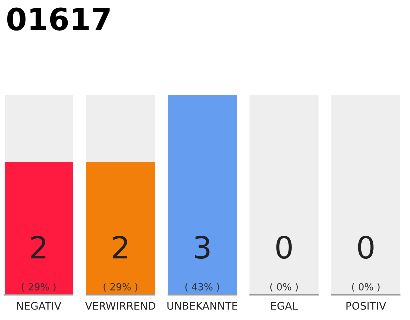  Describe the element at coordinates (39, 306) in the screenshot. I see `x-tick-label: NEGATIV` at that location.